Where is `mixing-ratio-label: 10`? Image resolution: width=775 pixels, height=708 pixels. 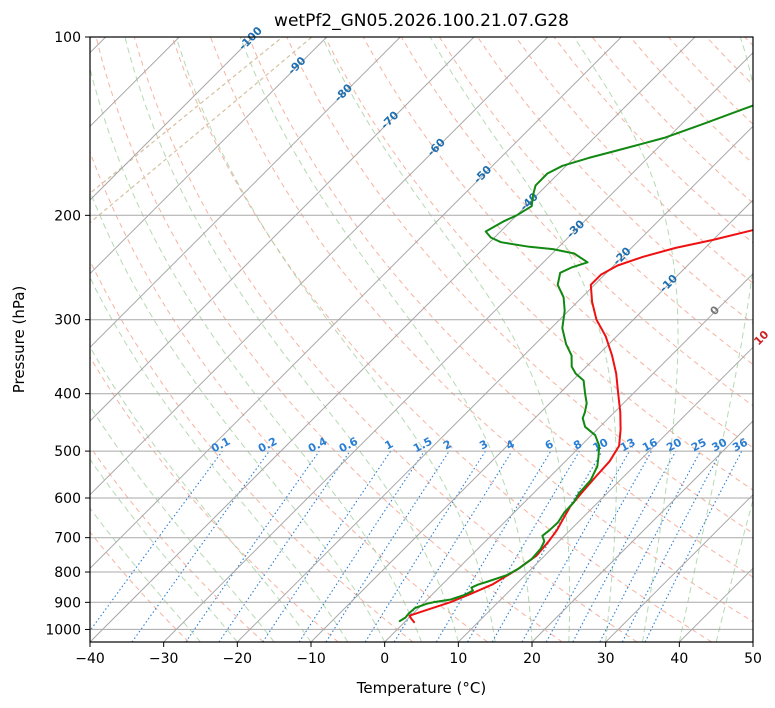
mixing-ratio-label: 10 is located at coordinates (601, 445).